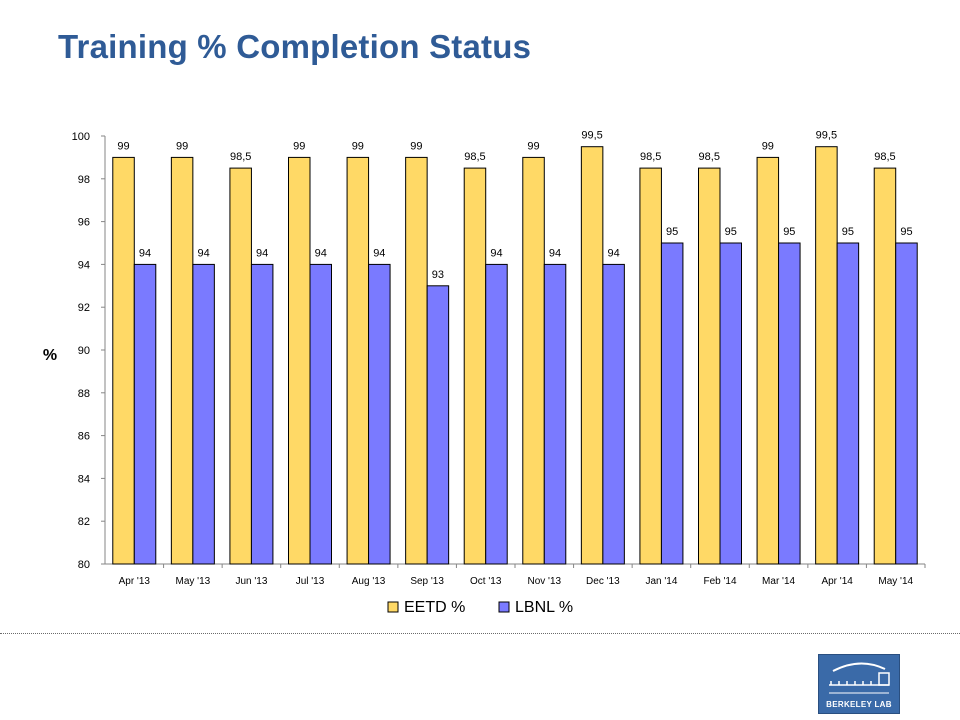 The image size is (960, 720). Describe the element at coordinates (135, 581) in the screenshot. I see `x-tick-label: Apr '13` at that location.